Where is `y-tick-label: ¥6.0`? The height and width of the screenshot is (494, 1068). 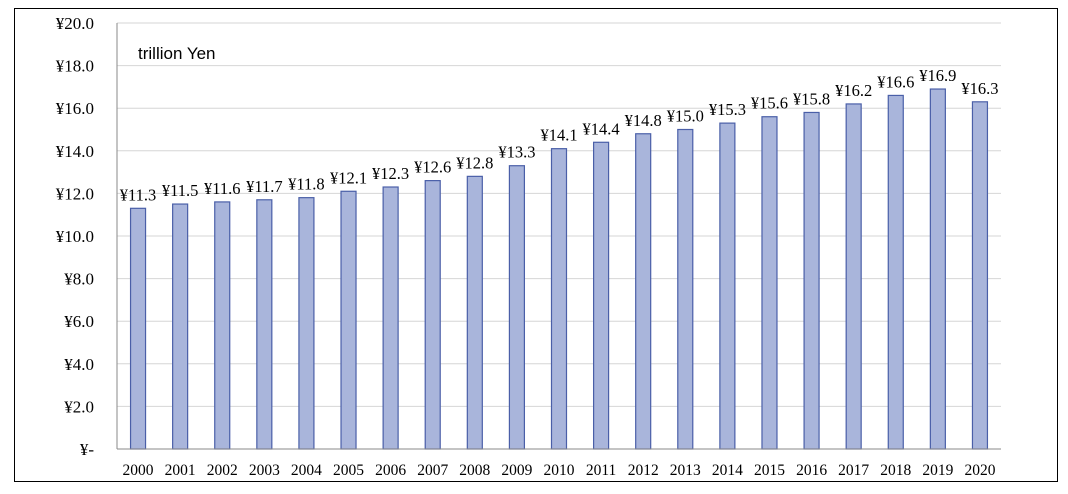
y-tick-label: ¥6.0 is located at coordinates (79, 321).